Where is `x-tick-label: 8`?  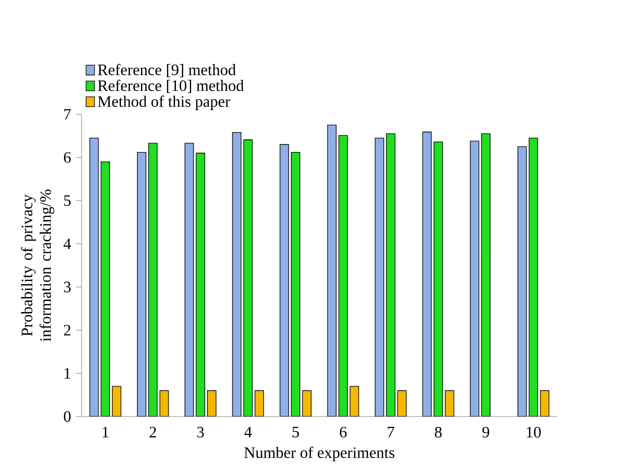
x-tick-label: 8 is located at coordinates (438, 432).